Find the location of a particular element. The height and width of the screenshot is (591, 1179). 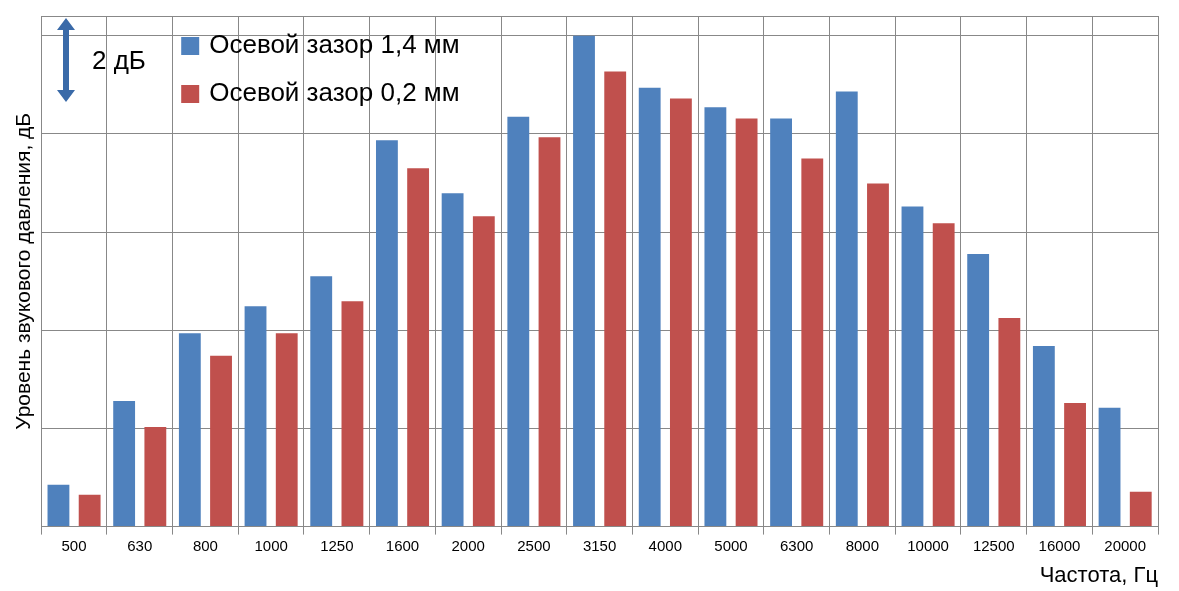

x-tick-label: 8000 is located at coordinates (862, 545).